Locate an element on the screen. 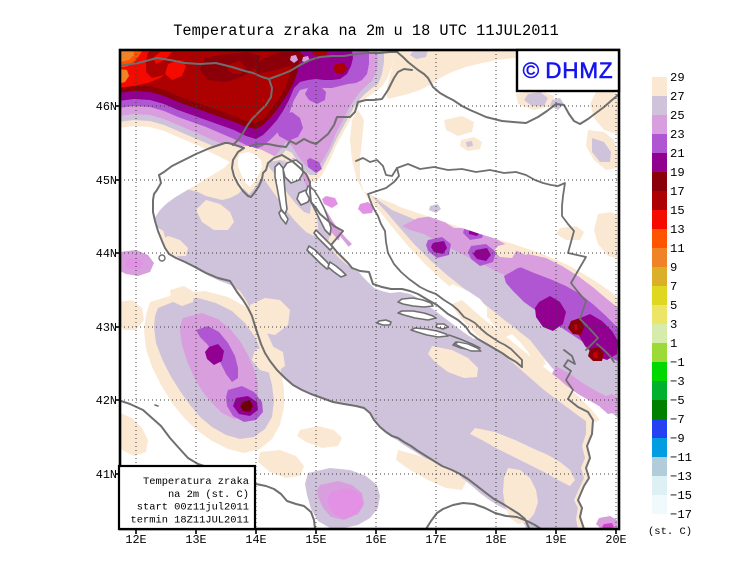 The height and width of the screenshot is (582, 740). svg-text: 21 is located at coordinates (677, 154).